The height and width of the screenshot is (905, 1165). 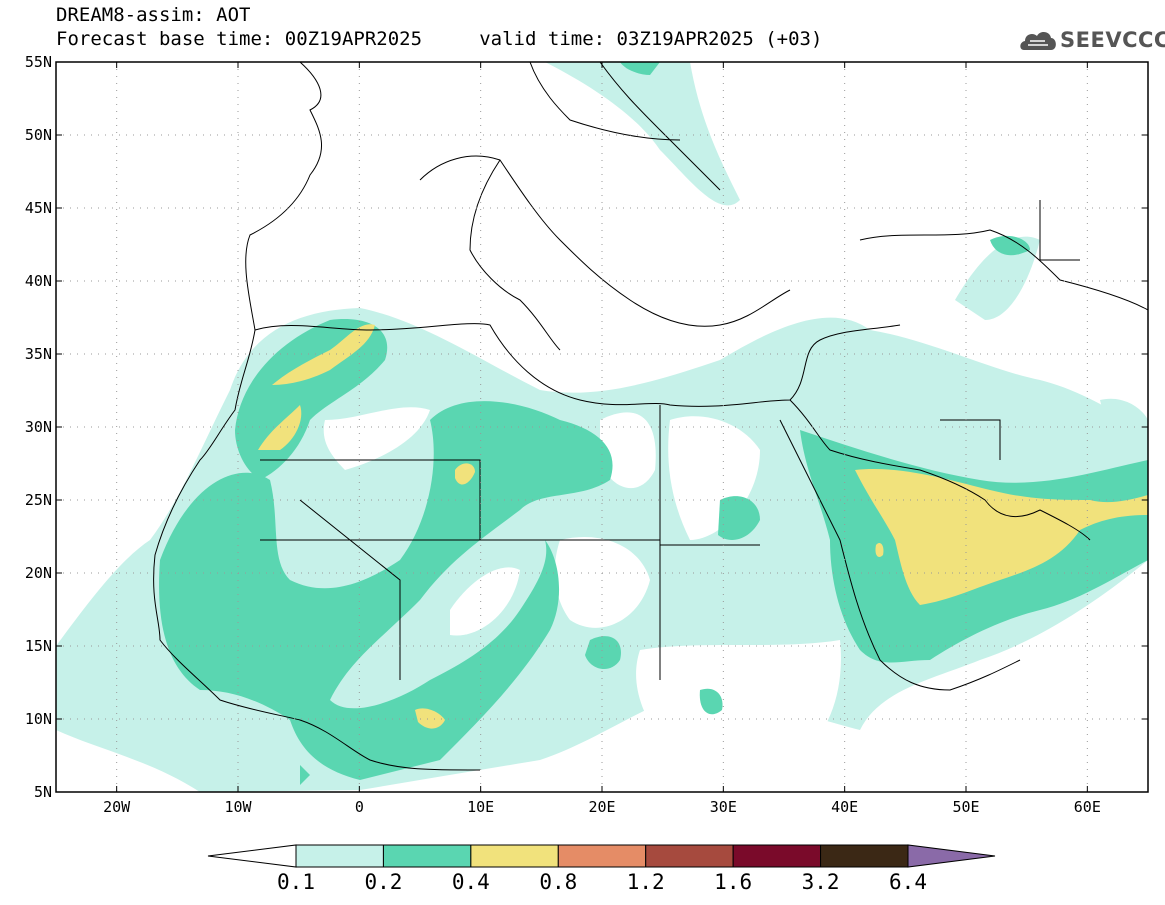 What do you see at coordinates (117, 807) in the screenshot?
I see `lon-tick-label: 20W` at bounding box center [117, 807].